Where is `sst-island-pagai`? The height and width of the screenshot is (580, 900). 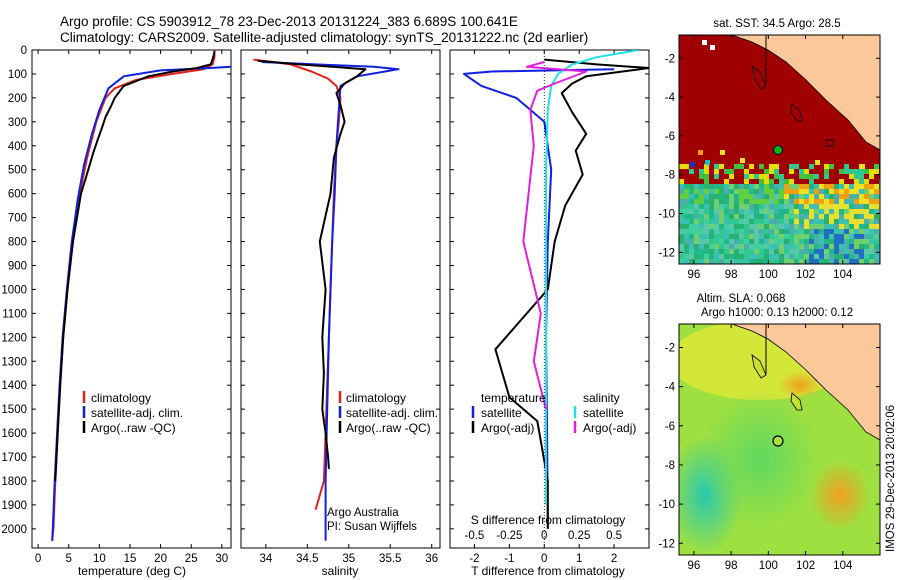 sst-island-pagai is located at coordinates (796, 112).